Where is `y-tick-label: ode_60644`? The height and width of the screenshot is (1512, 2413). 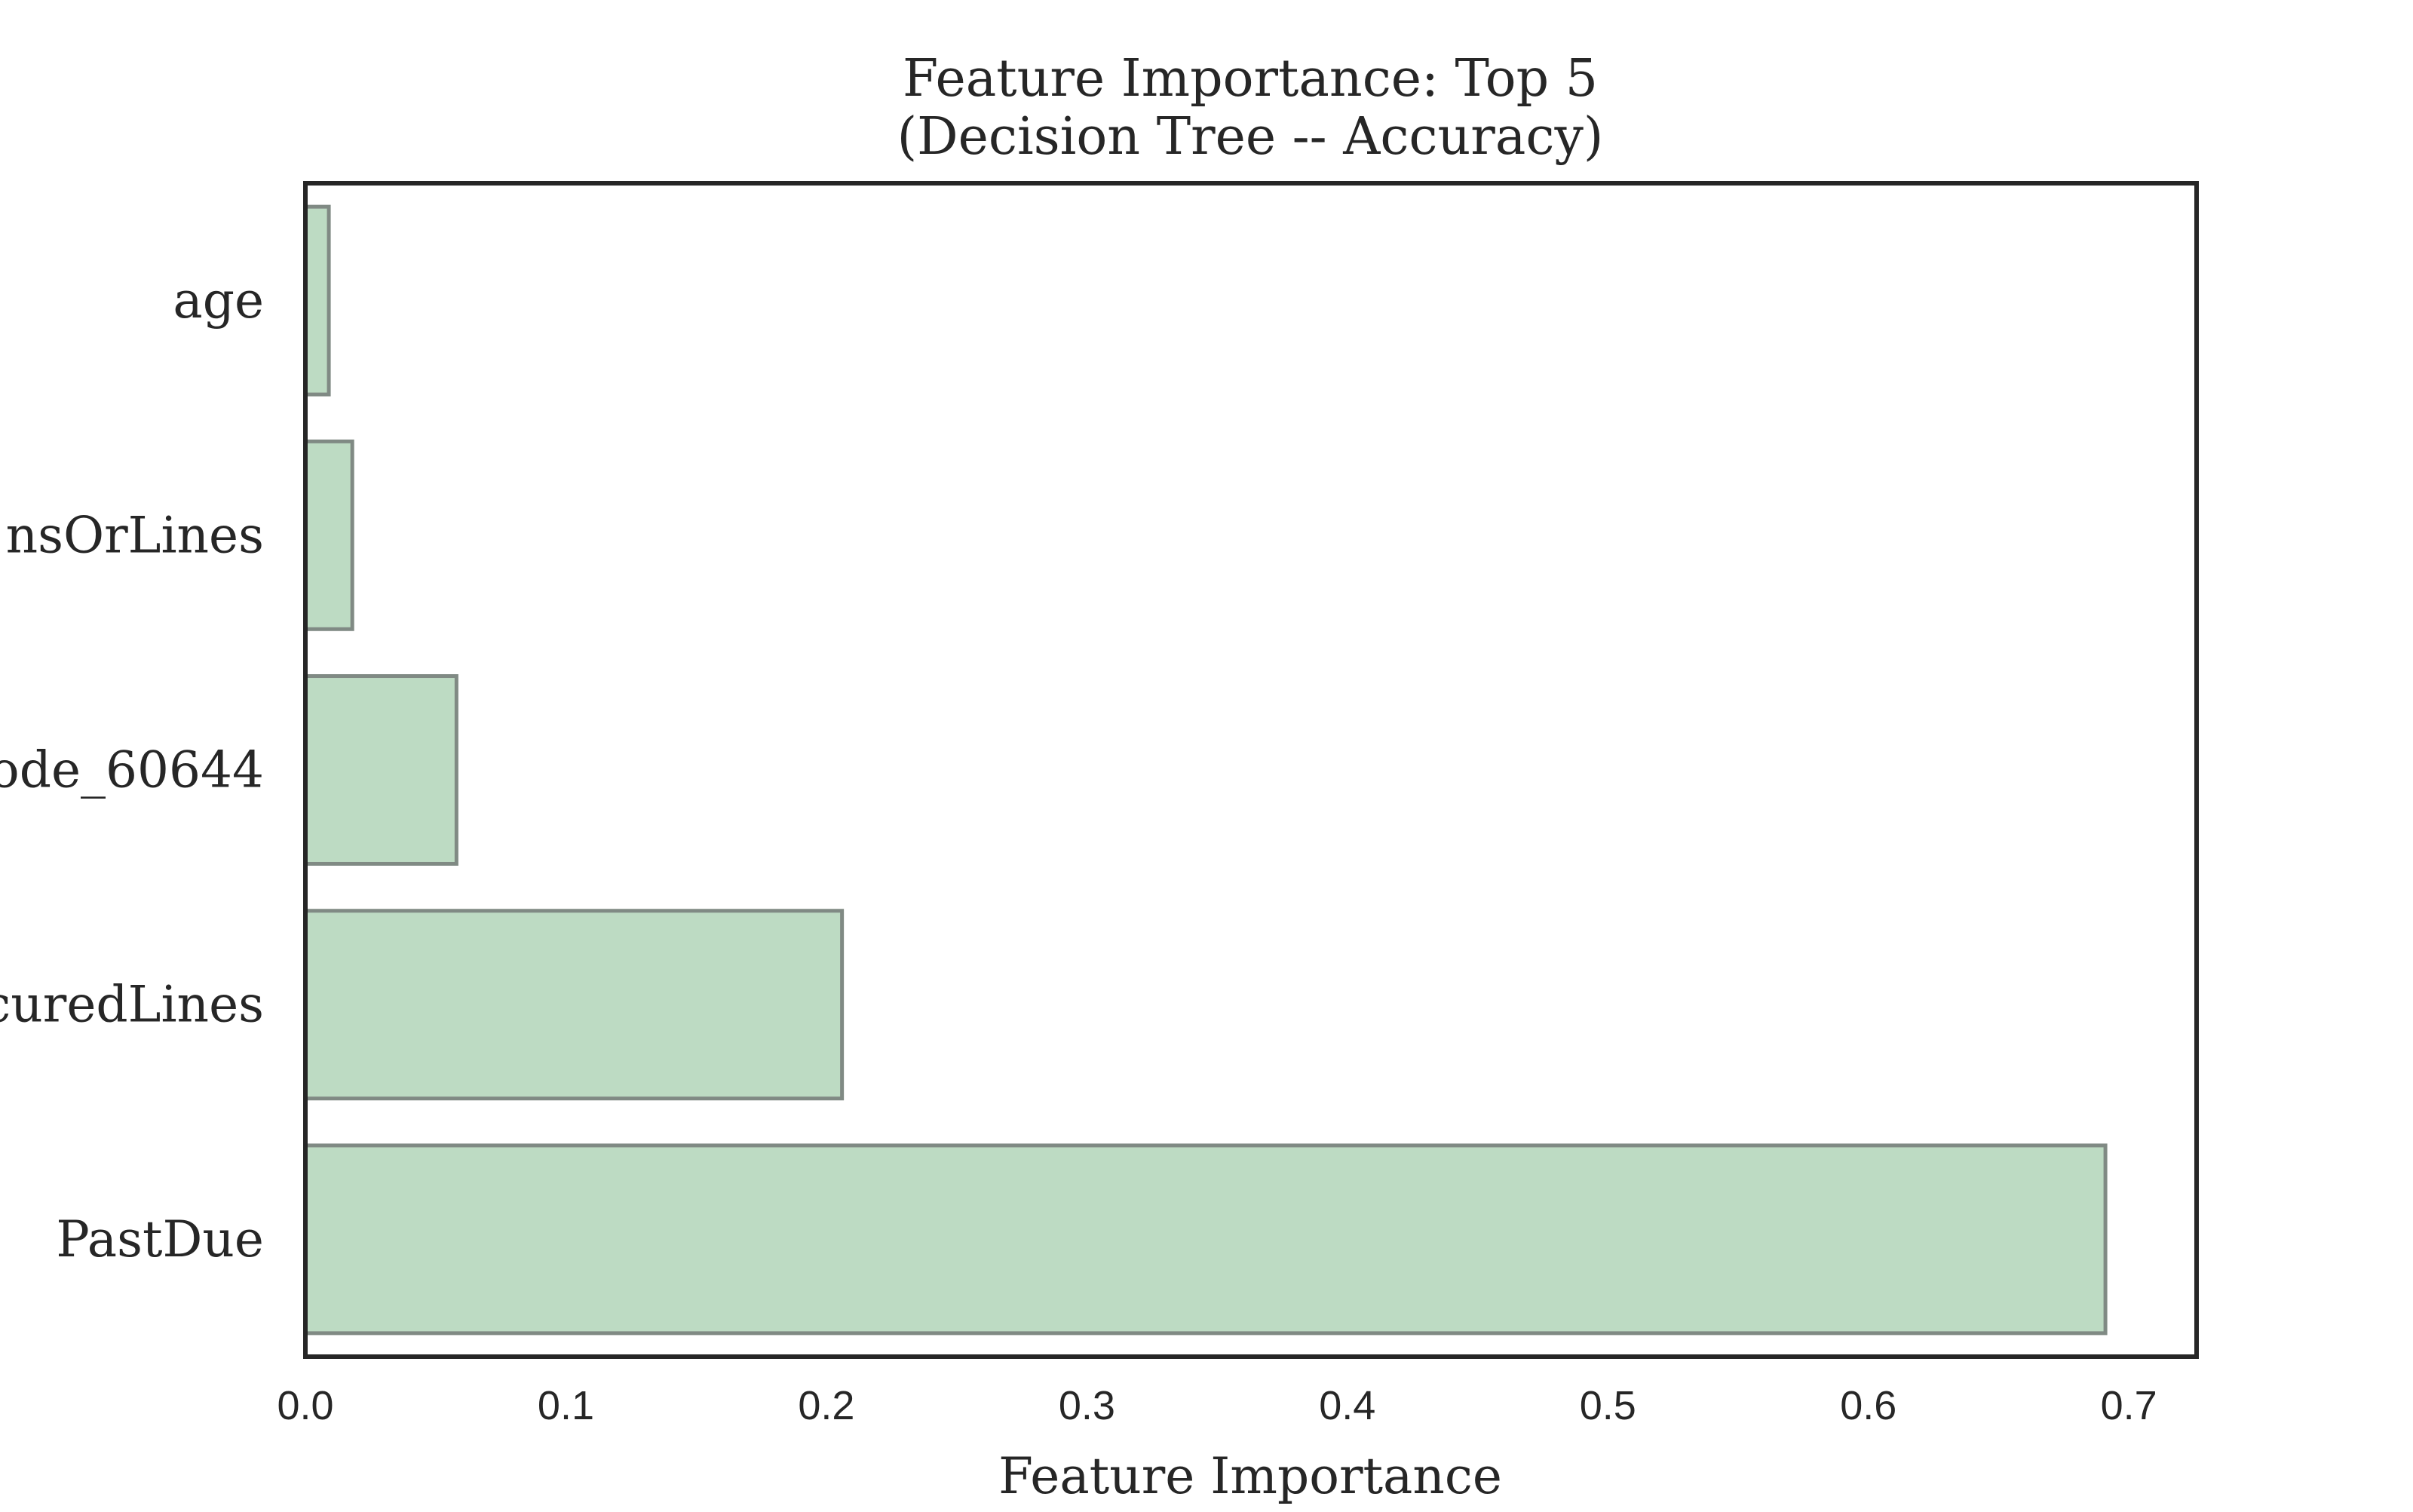
y-tick-label: ode_60644 is located at coordinates (132, 770).